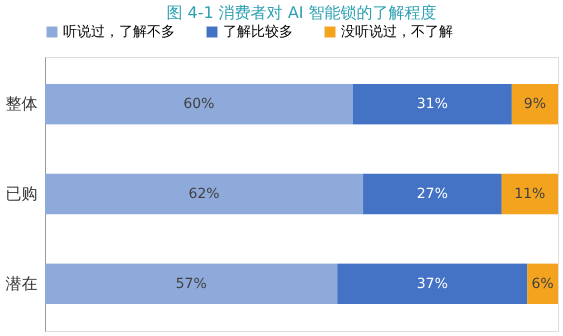 The image size is (563, 336). What do you see at coordinates (397, 32) in the screenshot?
I see `legend-label: 没听说过，不了解` at bounding box center [397, 32].